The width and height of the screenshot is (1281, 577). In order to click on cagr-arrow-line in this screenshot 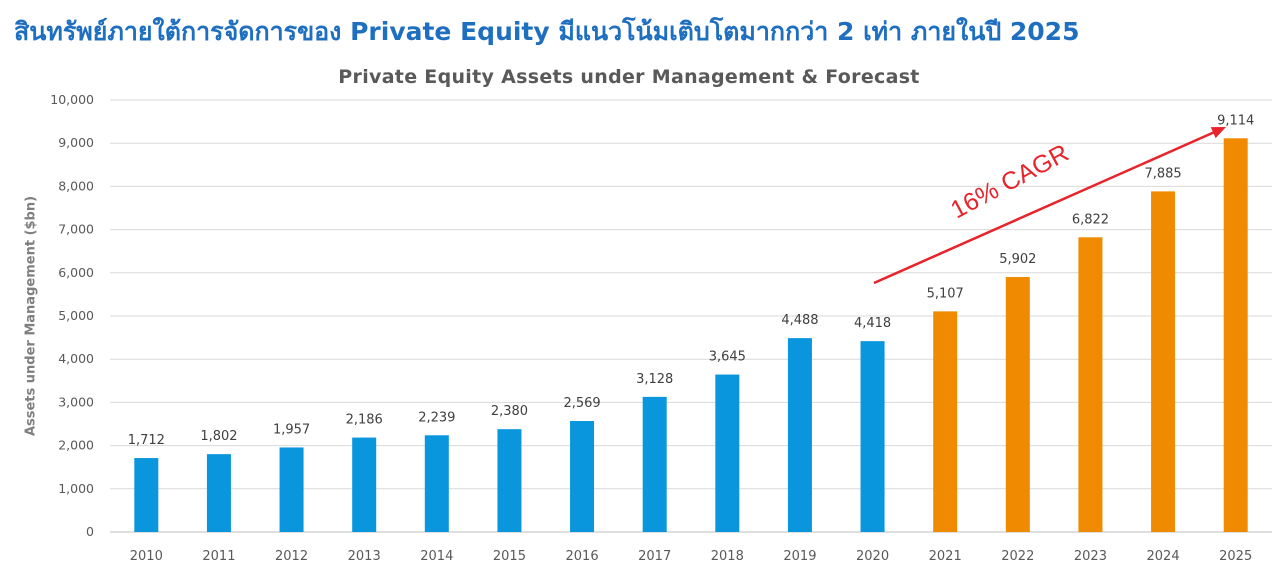, I will do `click(1046, 207)`.